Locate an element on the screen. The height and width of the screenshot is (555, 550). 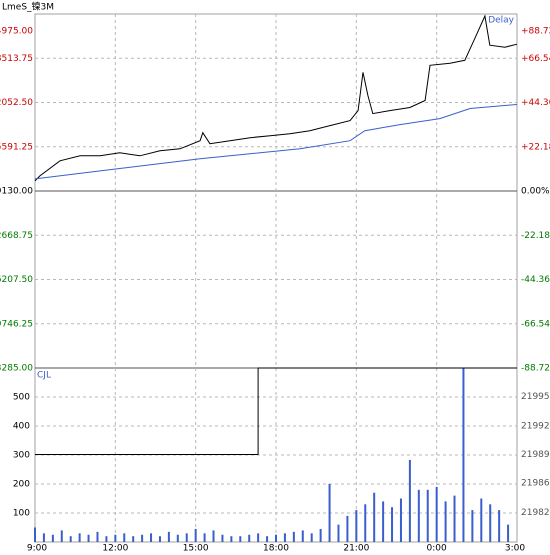
y-tick-label: 100 is located at coordinates (21, 514).